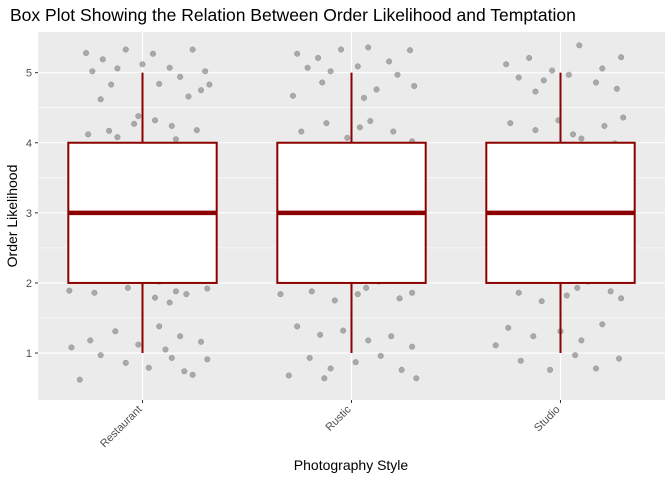 This screenshot has height=480, width=672. What do you see at coordinates (351, 465) in the screenshot?
I see `x-axis-title: Photography Style` at bounding box center [351, 465].